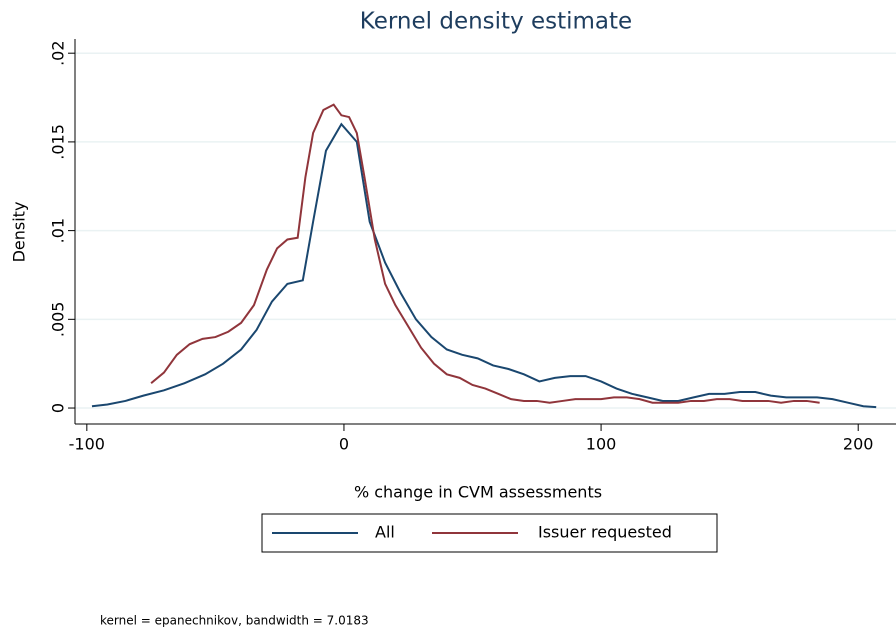 The image size is (896, 641). I want to click on chart-title: Kernel density estimate, so click(496, 22).